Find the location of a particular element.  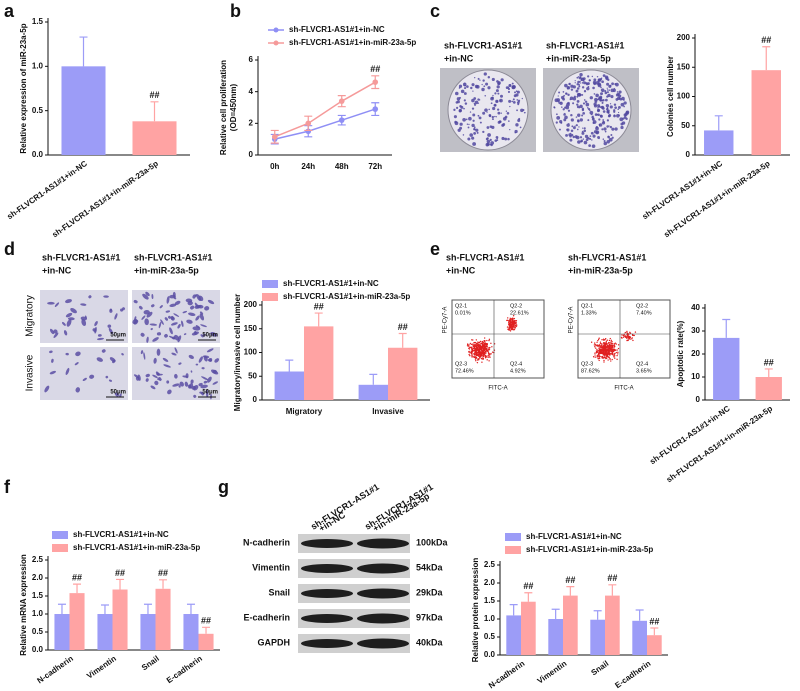

blot-label: Vimentin is located at coordinates (271, 567).